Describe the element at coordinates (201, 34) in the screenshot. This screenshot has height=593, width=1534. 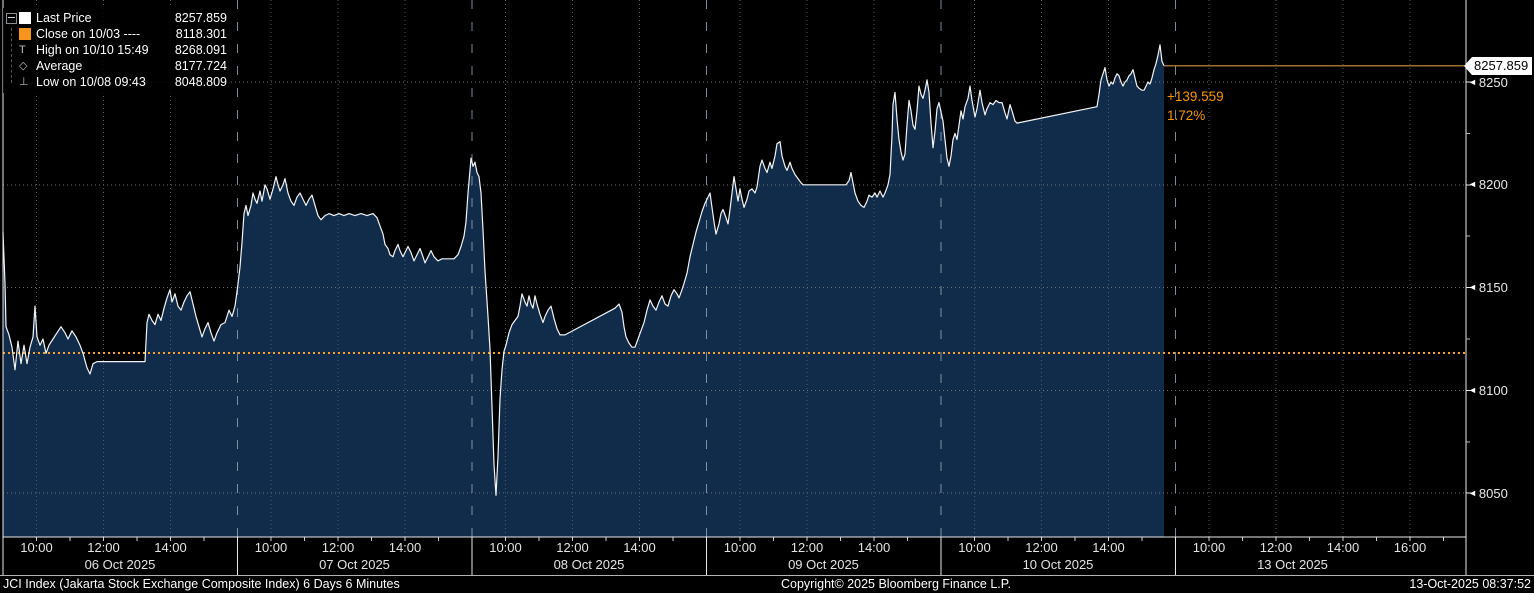
I see `legend-value: 8118.301` at that location.